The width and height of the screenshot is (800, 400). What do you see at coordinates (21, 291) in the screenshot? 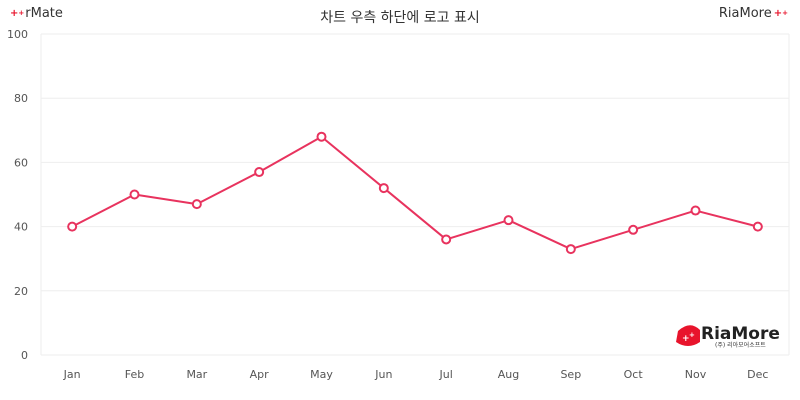
I see `y-tick-label: 20` at bounding box center [21, 291].